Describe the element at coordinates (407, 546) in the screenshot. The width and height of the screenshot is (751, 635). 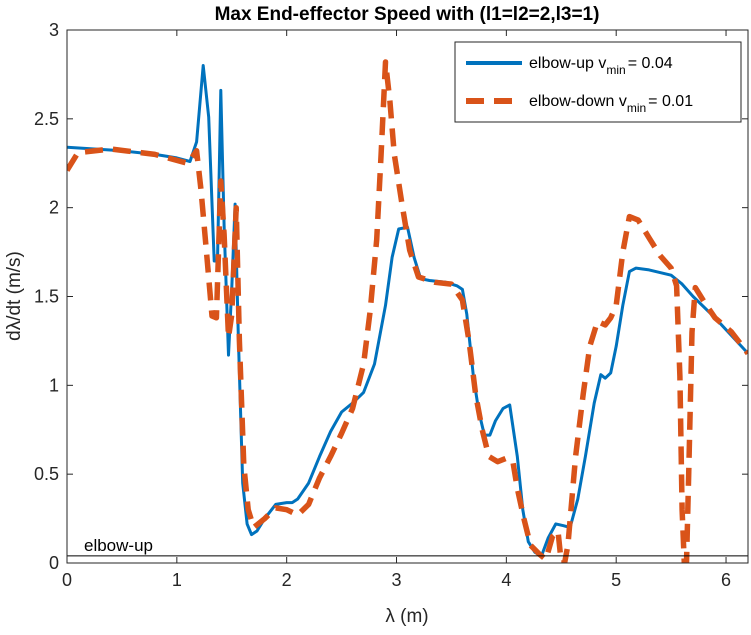
I see `reference-layer: elbow-up` at that location.